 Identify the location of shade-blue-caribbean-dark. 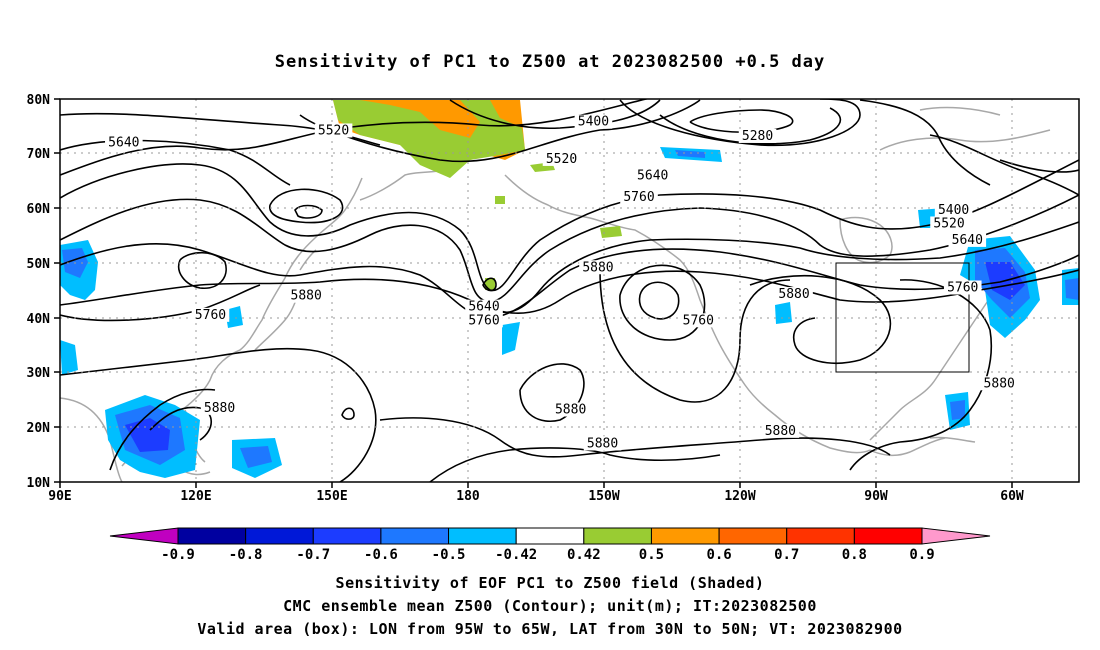
(957, 410).